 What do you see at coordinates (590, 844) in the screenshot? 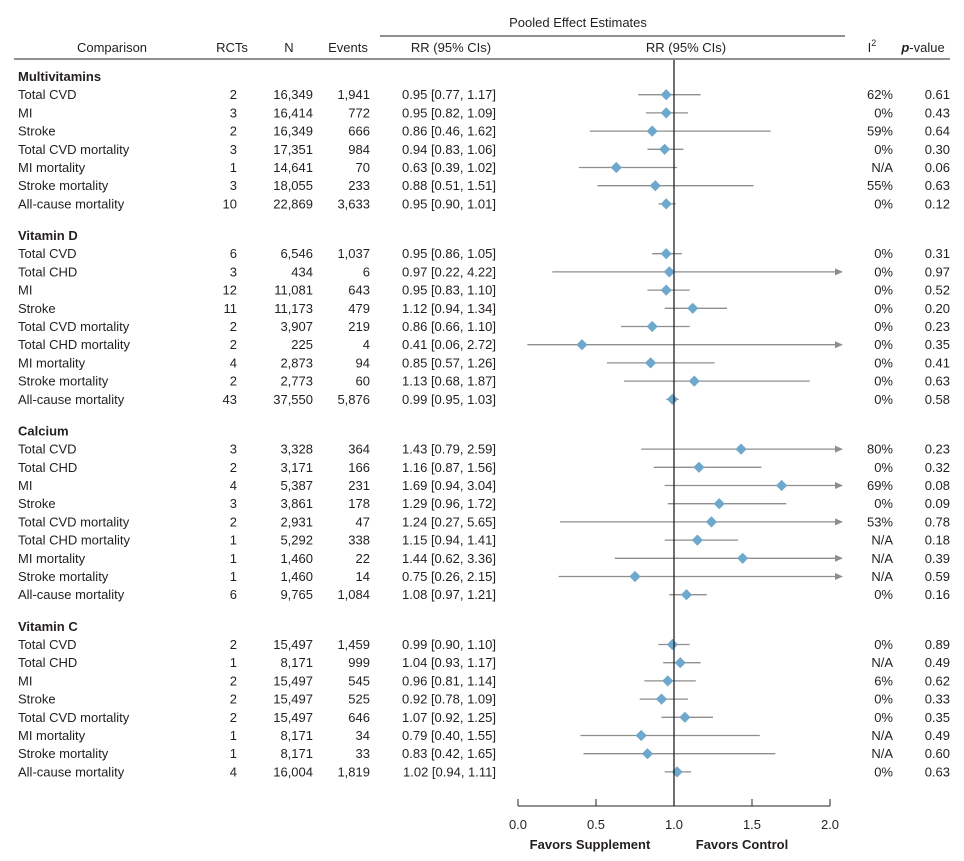
I see `favors-supplement-label: Favors Supplement` at bounding box center [590, 844].